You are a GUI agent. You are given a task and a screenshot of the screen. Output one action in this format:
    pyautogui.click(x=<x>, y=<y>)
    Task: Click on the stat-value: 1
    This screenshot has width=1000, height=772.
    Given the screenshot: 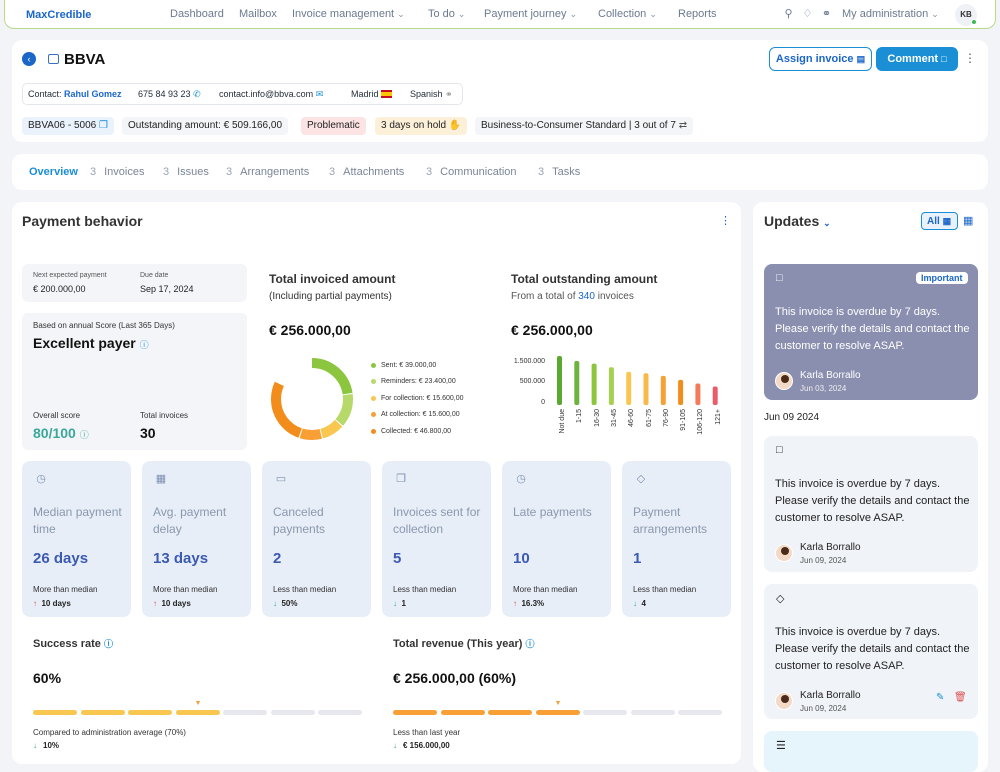 What is the action you would take?
    pyautogui.click(x=637, y=558)
    